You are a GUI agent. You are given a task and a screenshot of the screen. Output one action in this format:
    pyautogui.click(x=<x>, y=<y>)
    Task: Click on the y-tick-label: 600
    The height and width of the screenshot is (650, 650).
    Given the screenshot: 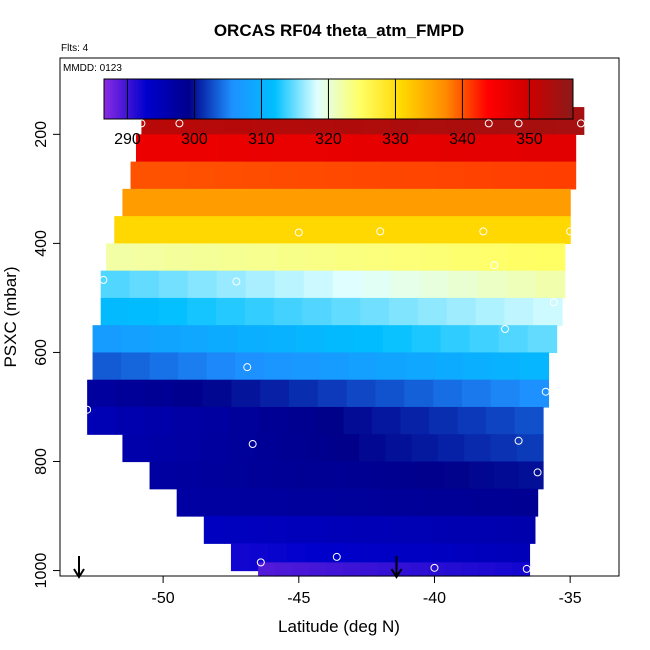 What is the action you would take?
    pyautogui.click(x=41, y=352)
    